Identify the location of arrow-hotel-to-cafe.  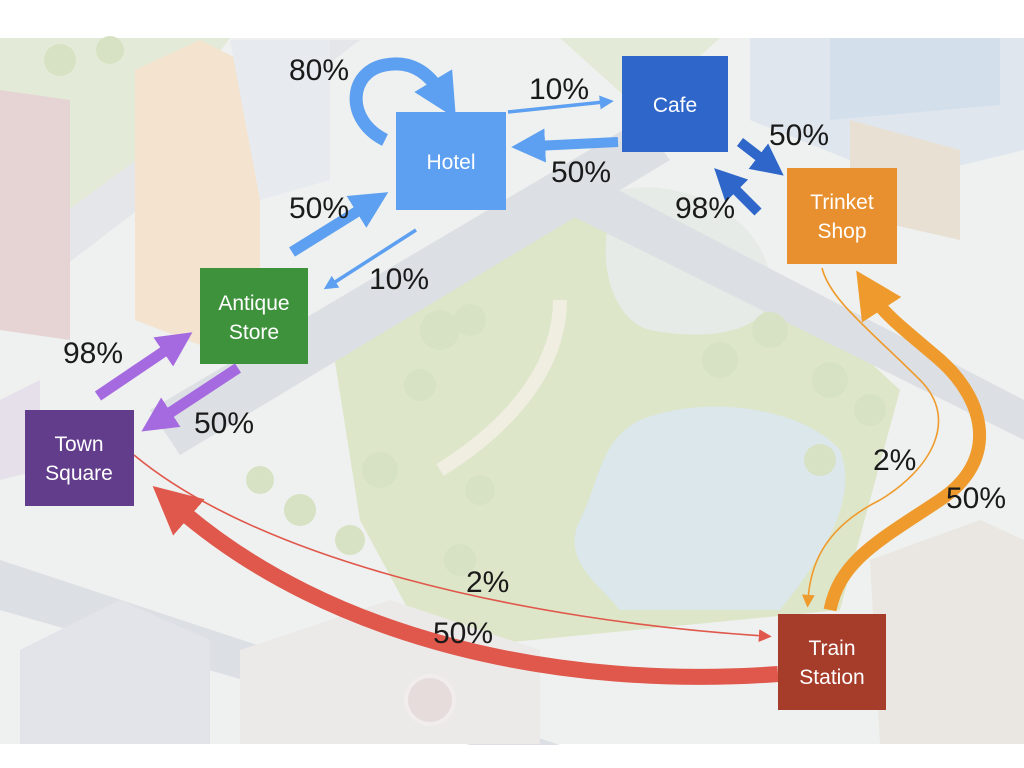
(560, 104).